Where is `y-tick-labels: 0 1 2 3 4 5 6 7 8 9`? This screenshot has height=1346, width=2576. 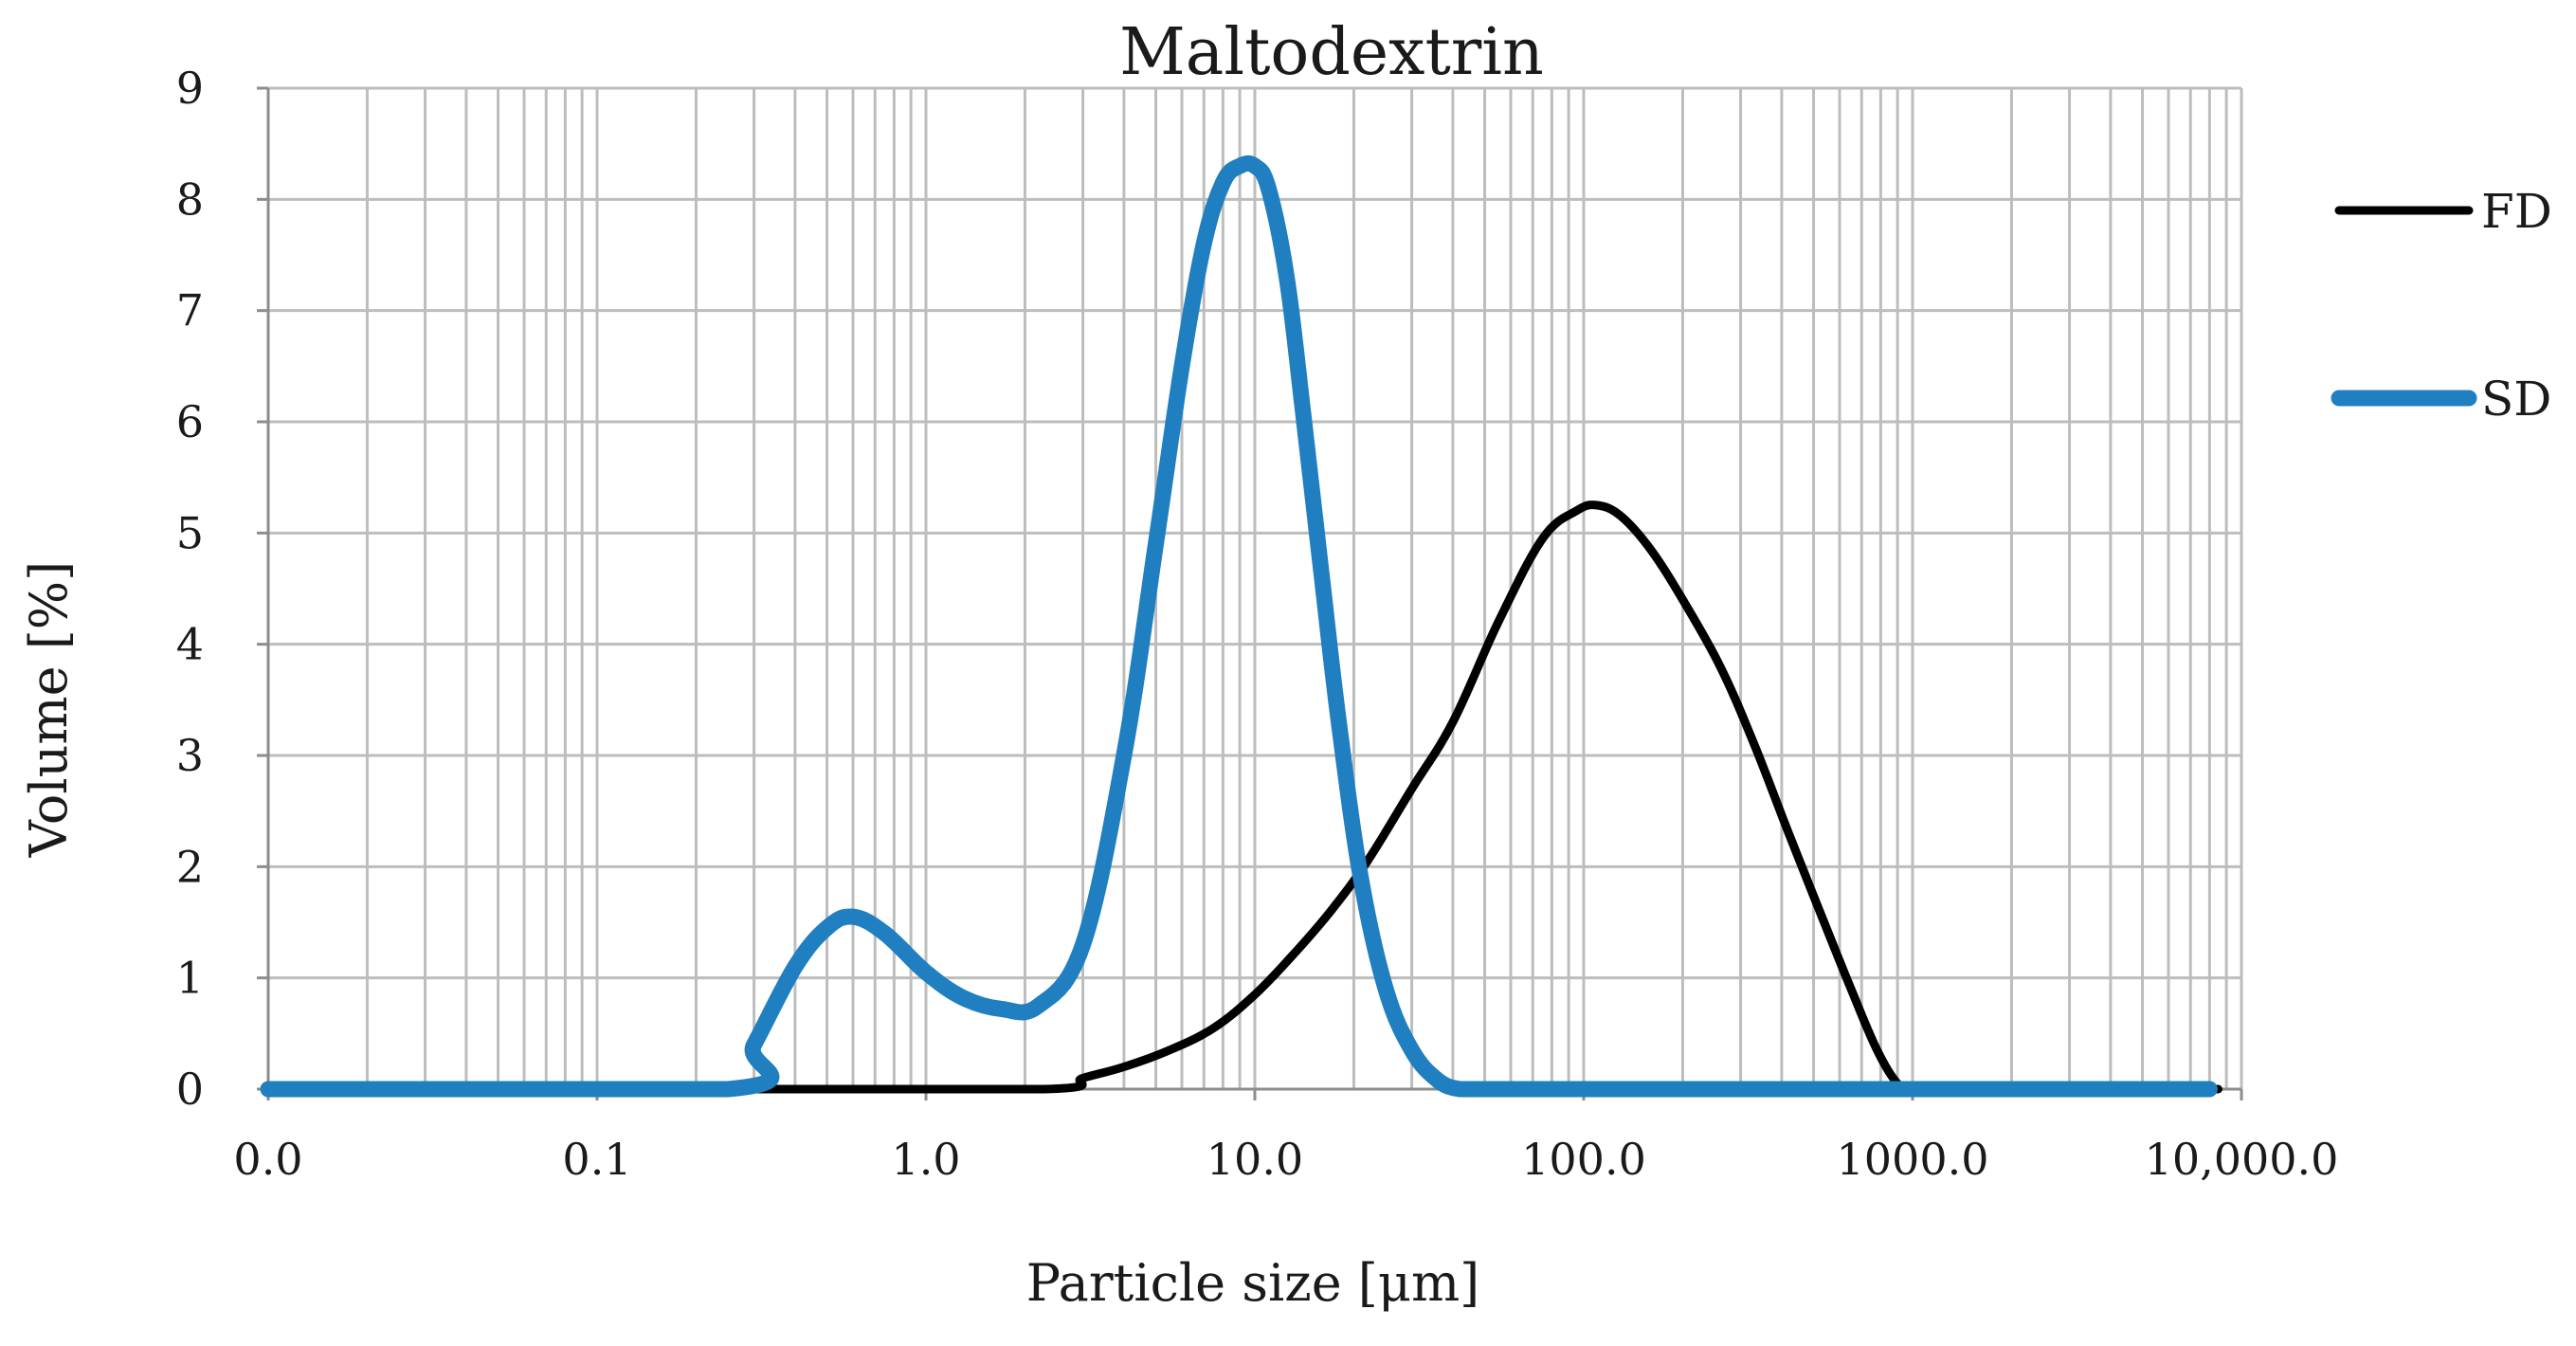
y-tick-labels: 0 1 2 3 4 5 6 7 8 9 is located at coordinates (190, 589).